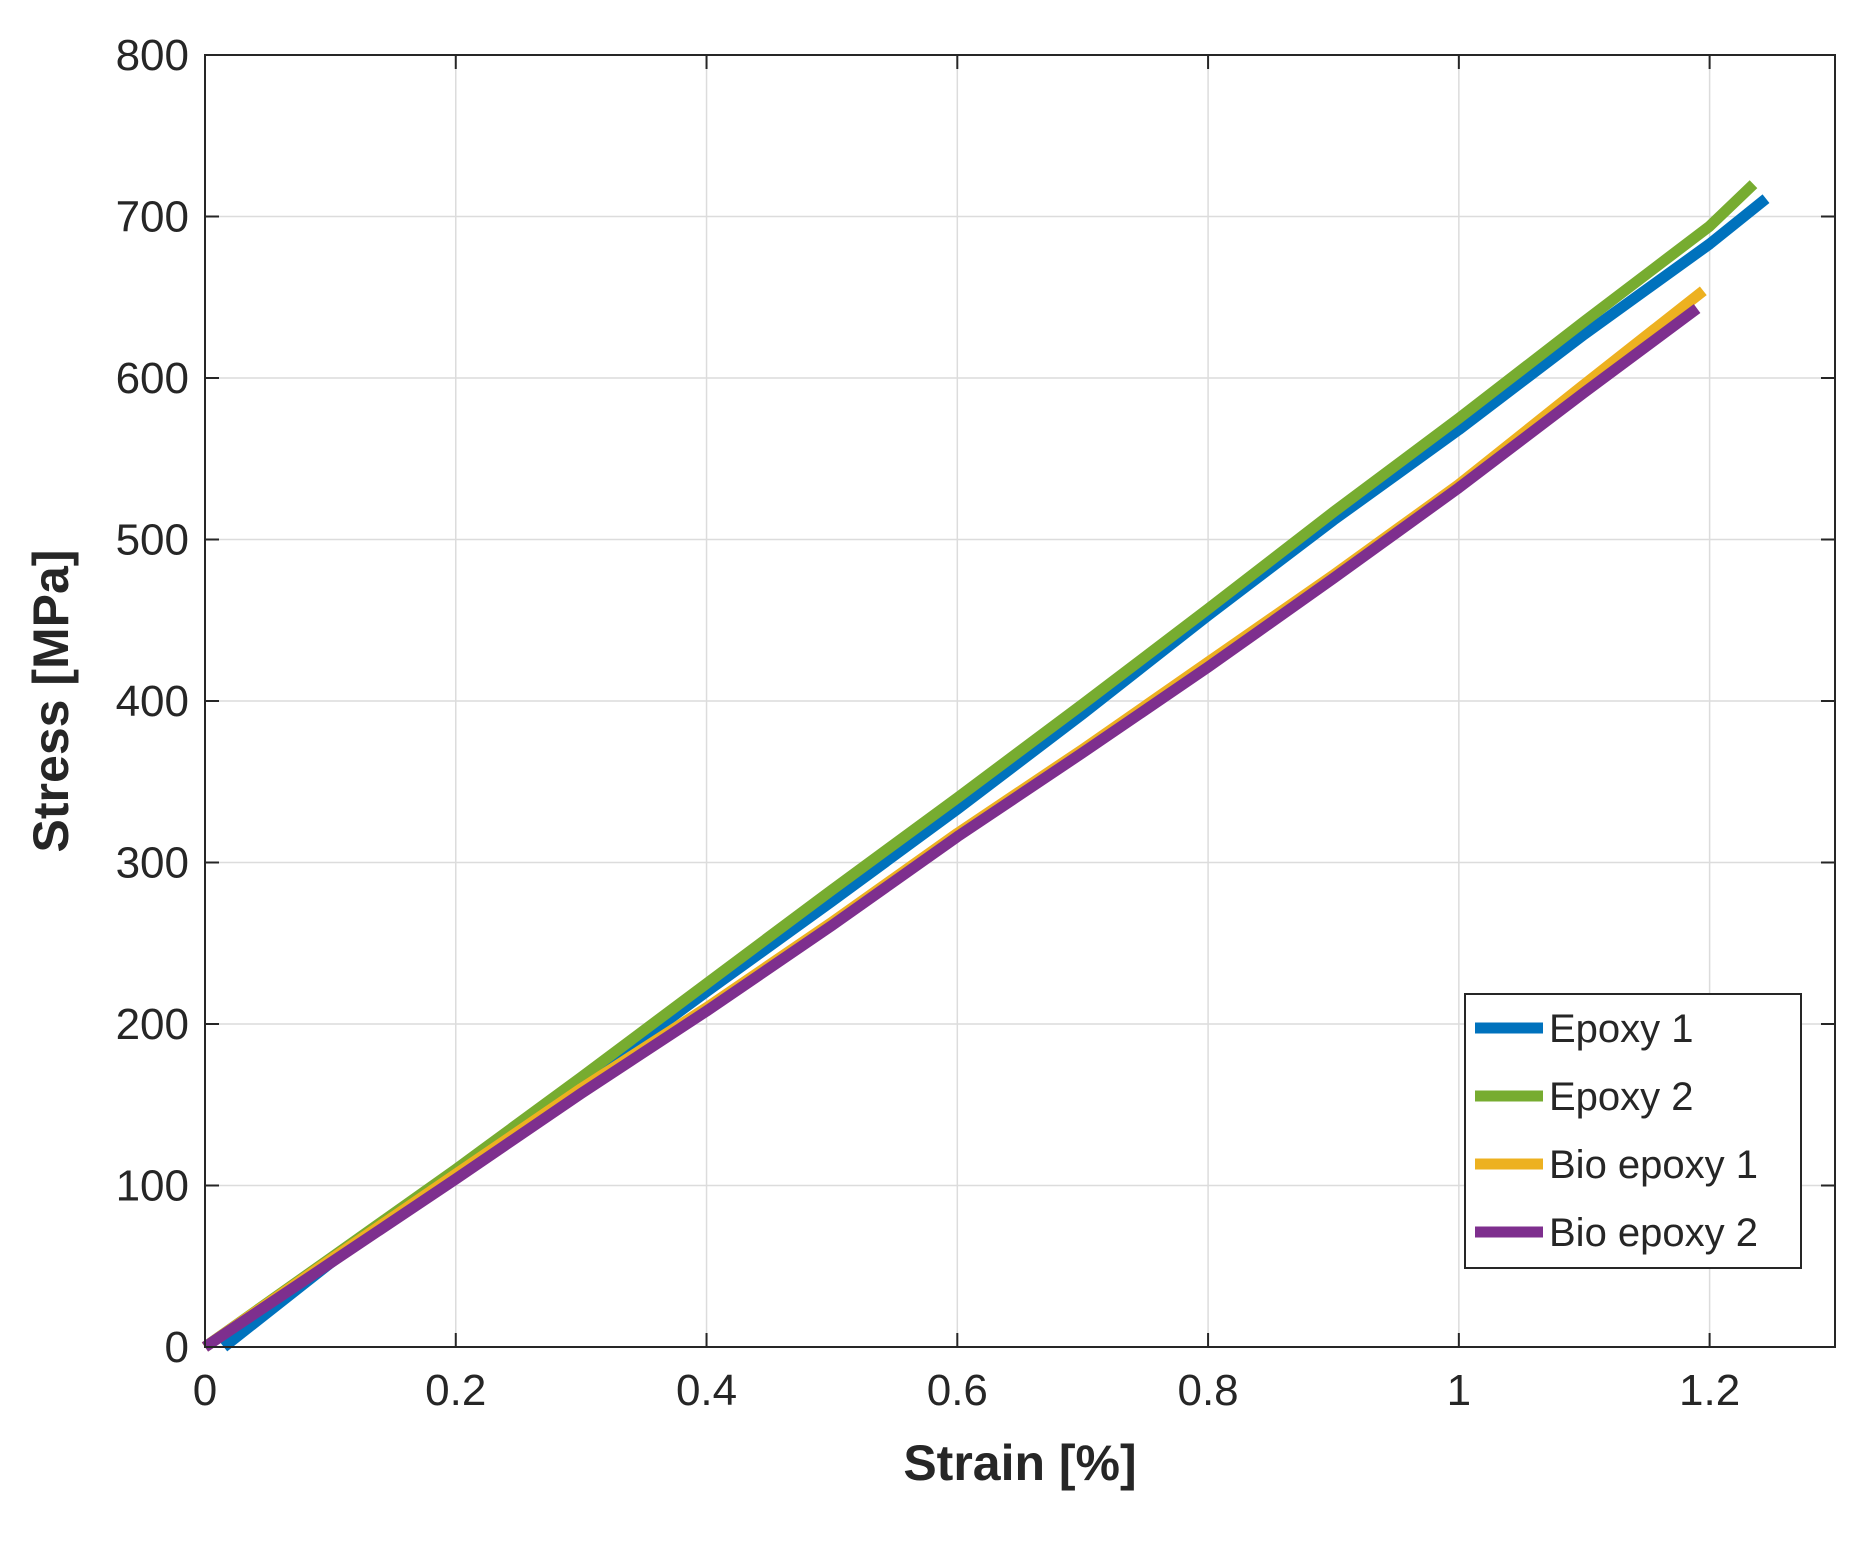  I want to click on y-tick-label: 100, so click(152, 1186).